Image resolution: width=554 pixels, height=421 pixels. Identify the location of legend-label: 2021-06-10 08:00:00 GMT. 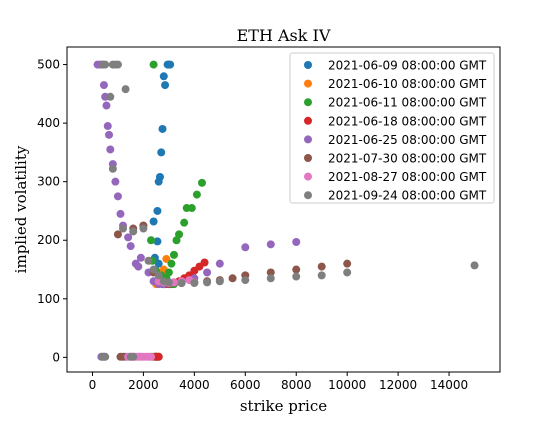
(407, 84).